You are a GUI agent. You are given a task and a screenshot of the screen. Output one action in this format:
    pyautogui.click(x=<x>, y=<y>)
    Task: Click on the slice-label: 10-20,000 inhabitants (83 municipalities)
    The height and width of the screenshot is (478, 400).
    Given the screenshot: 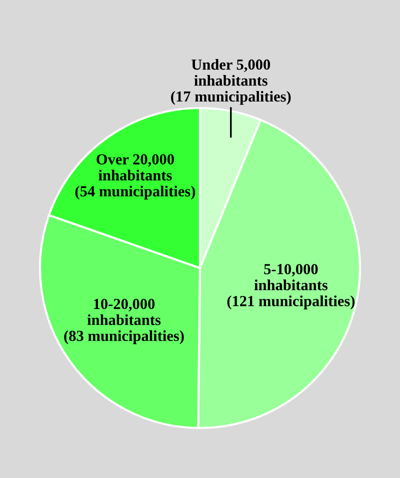 What is the action you would take?
    pyautogui.click(x=124, y=321)
    